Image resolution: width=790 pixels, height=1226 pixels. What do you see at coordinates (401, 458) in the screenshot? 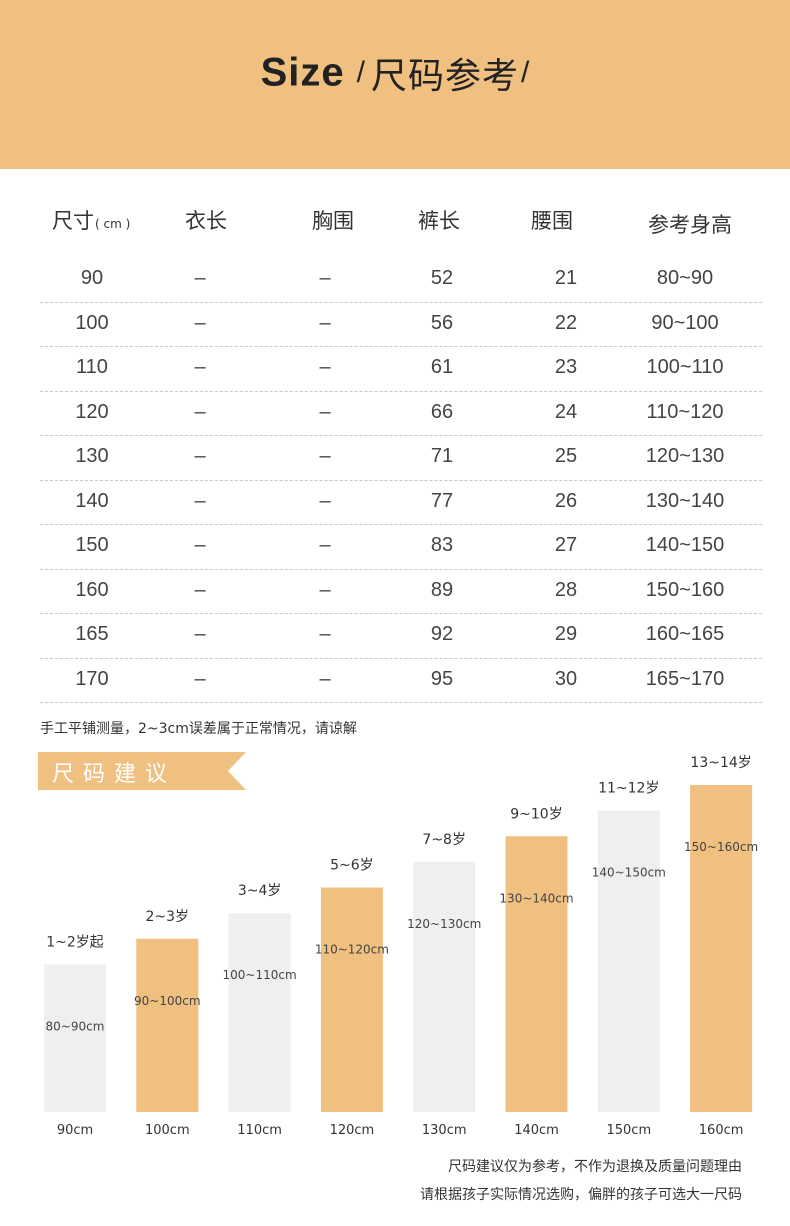
I see `table-row: 130 – – 71 25 120~130` at bounding box center [401, 458].